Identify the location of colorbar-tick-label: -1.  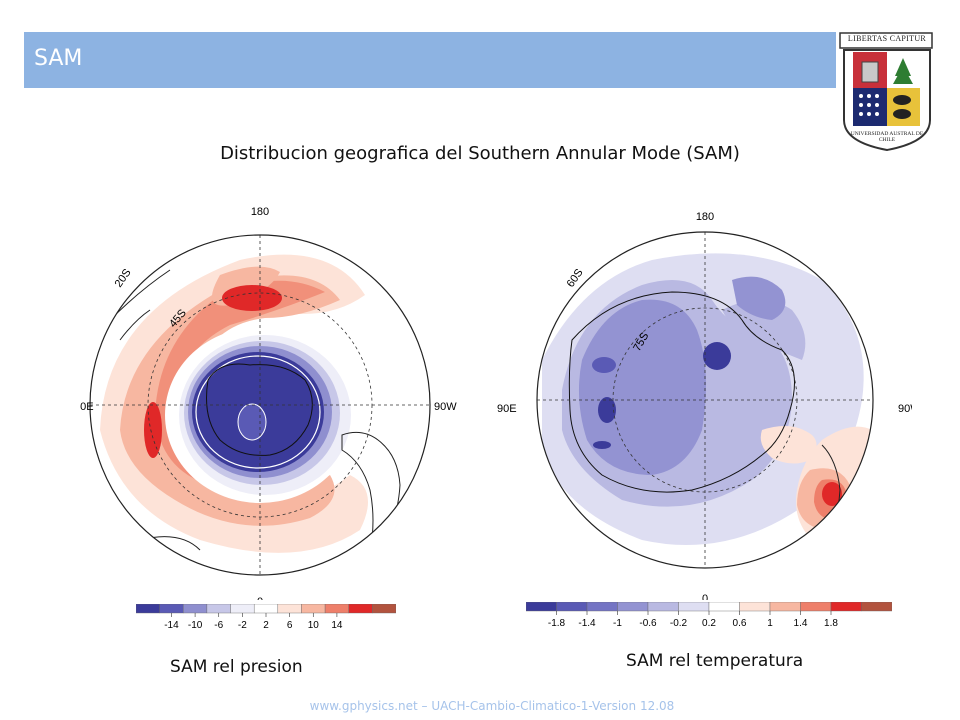
(617, 623).